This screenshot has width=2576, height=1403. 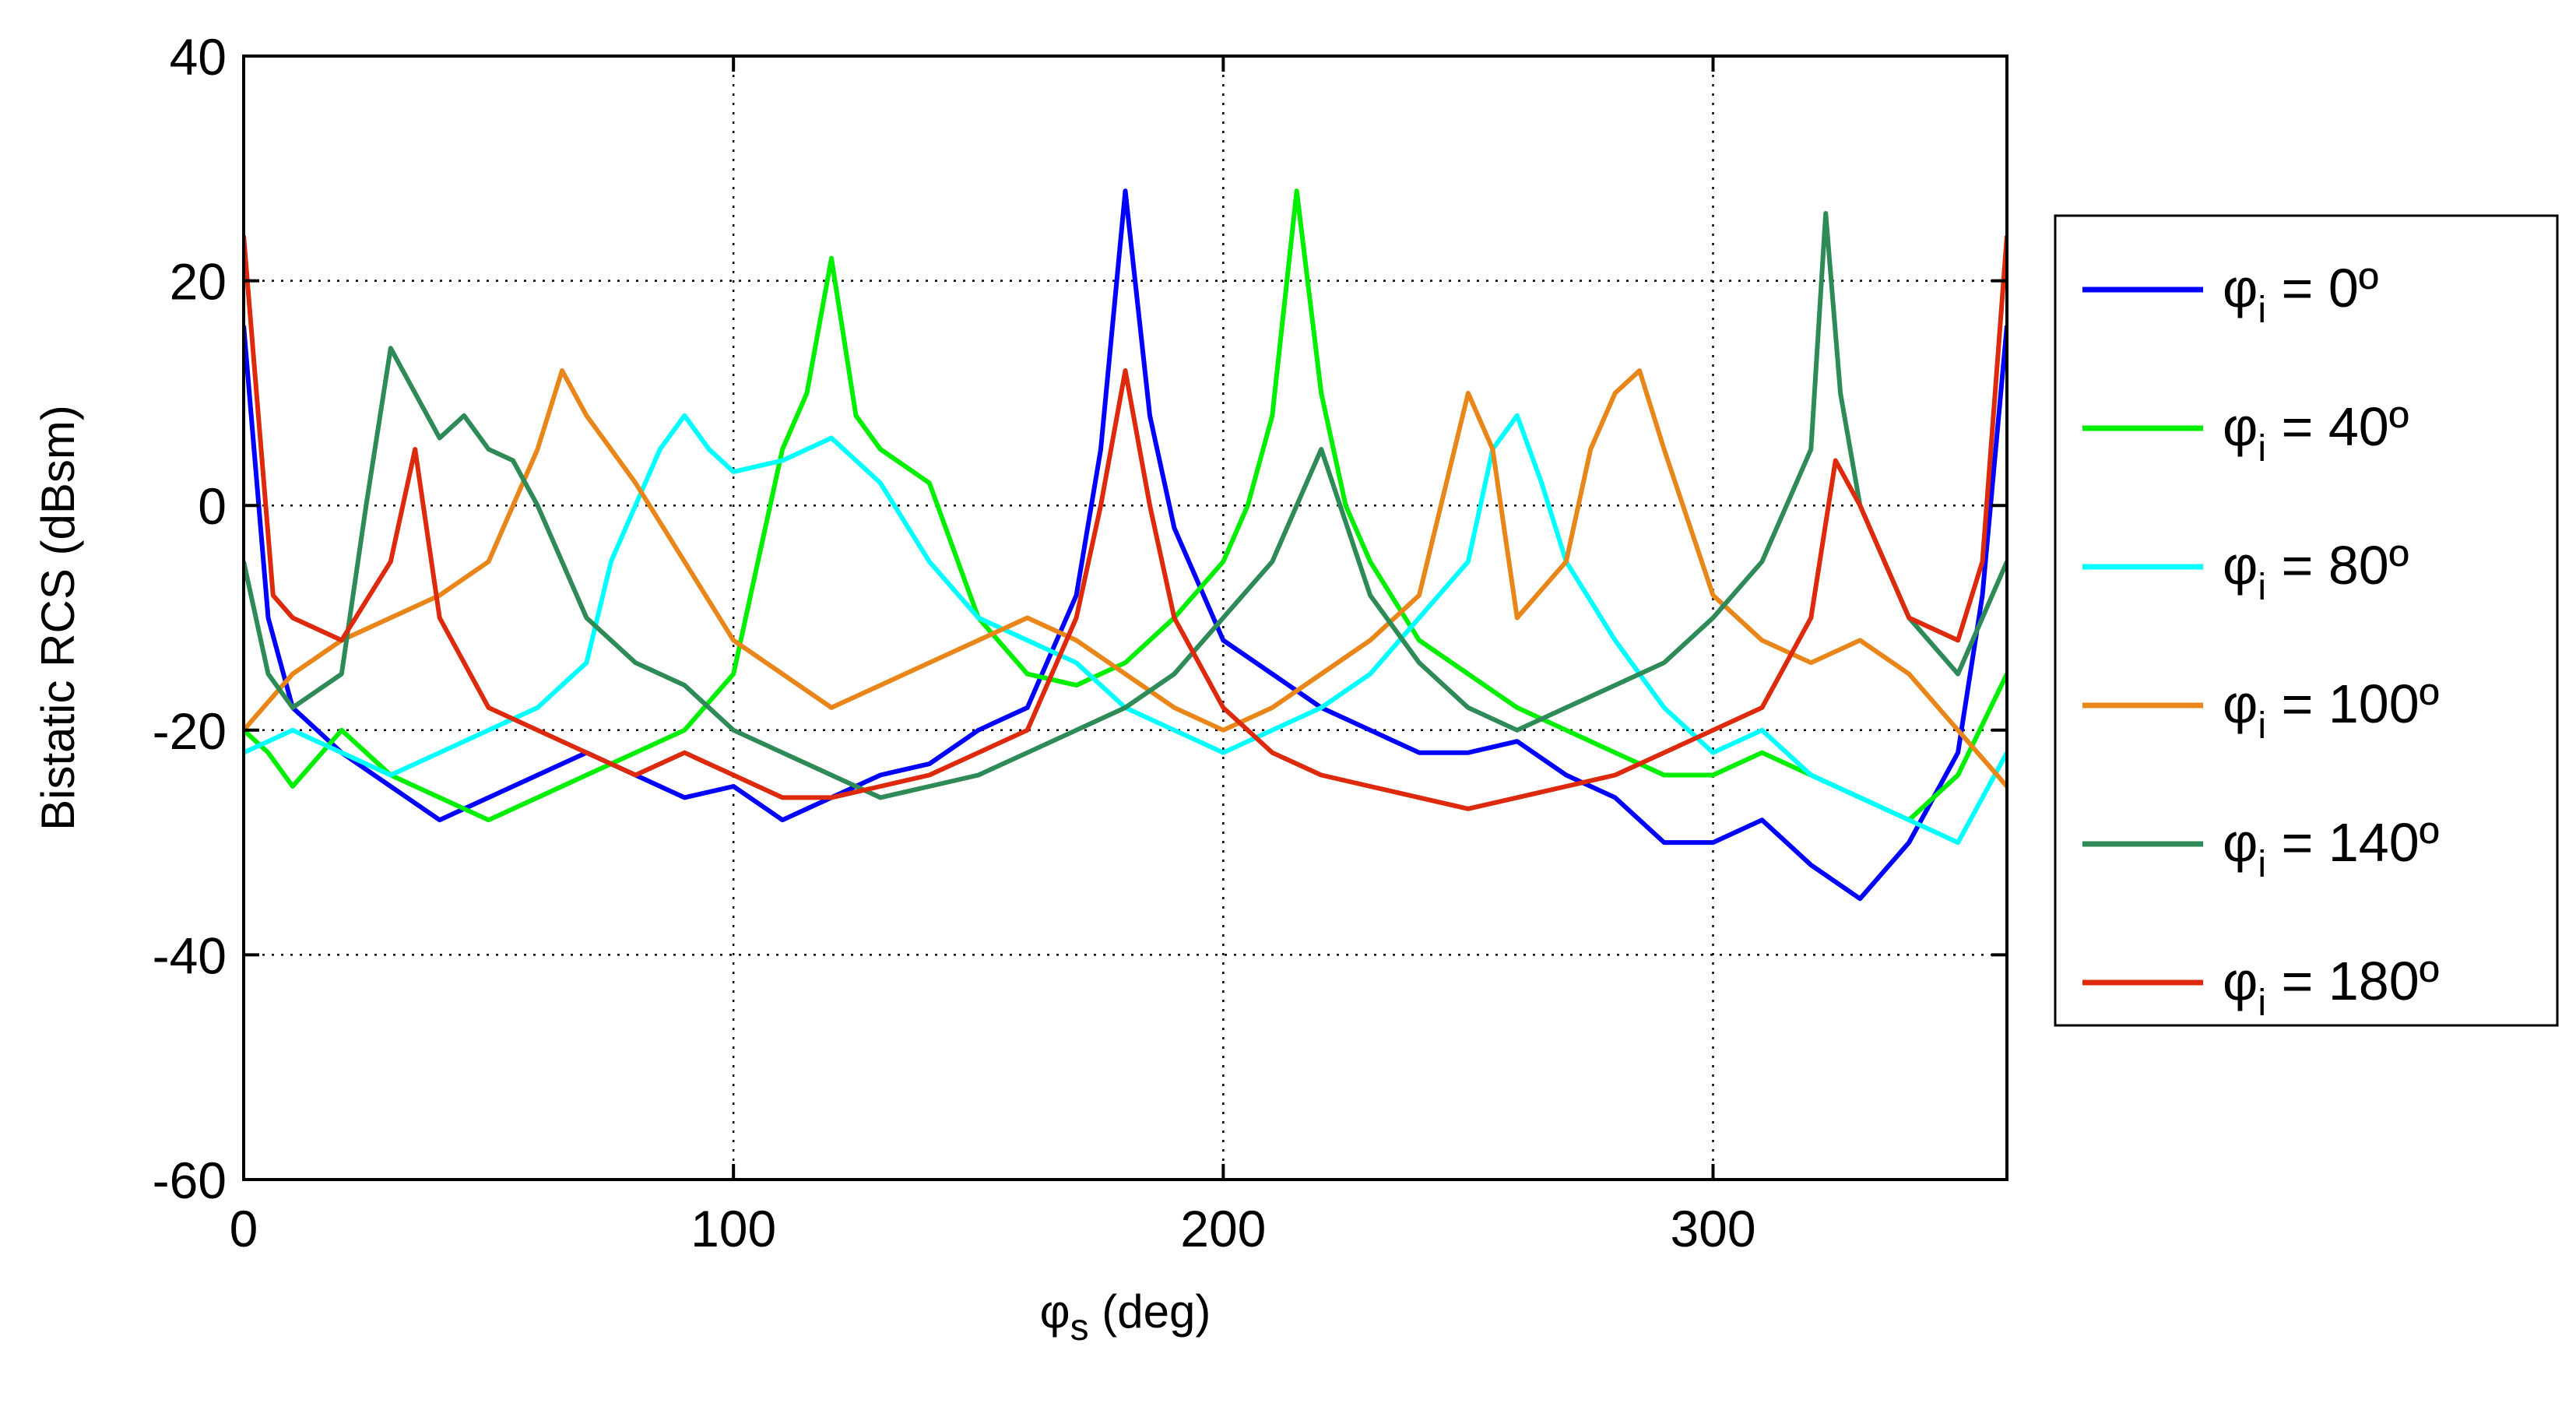 I want to click on legend-entry-value: = 40º, so click(x=2338, y=426).